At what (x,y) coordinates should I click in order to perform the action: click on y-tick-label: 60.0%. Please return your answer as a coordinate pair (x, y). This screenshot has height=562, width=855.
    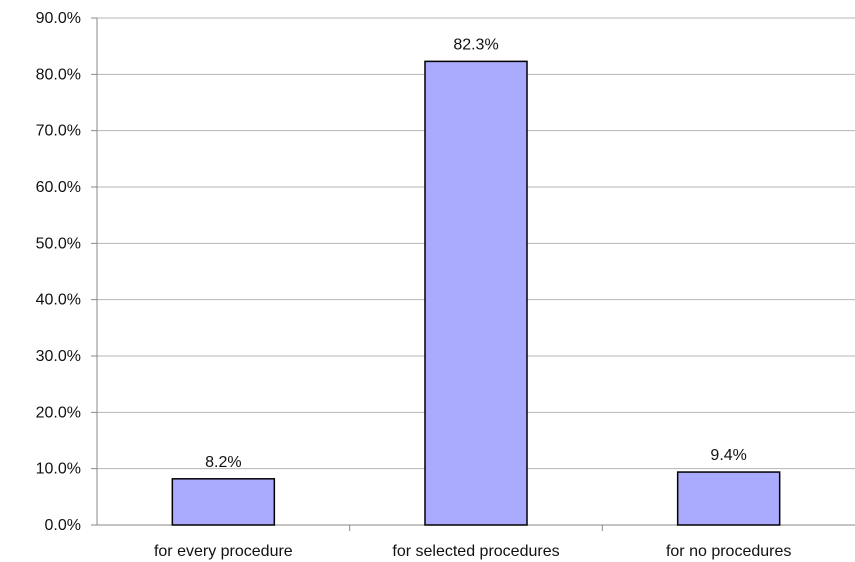
    Looking at the image, I should click on (58, 187).